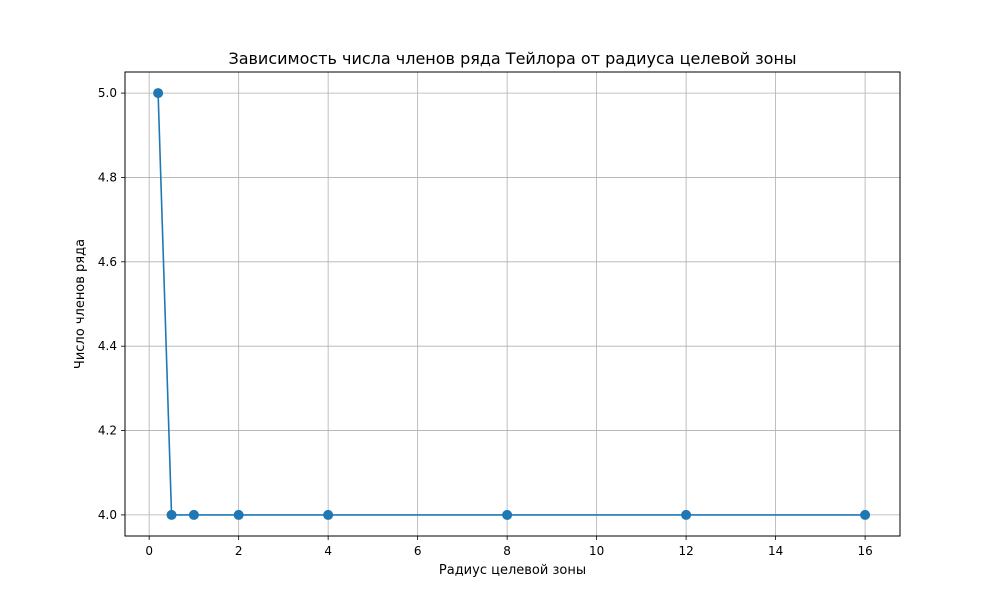 The width and height of the screenshot is (1000, 600). Describe the element at coordinates (328, 551) in the screenshot. I see `x-tick-label: 4` at that location.